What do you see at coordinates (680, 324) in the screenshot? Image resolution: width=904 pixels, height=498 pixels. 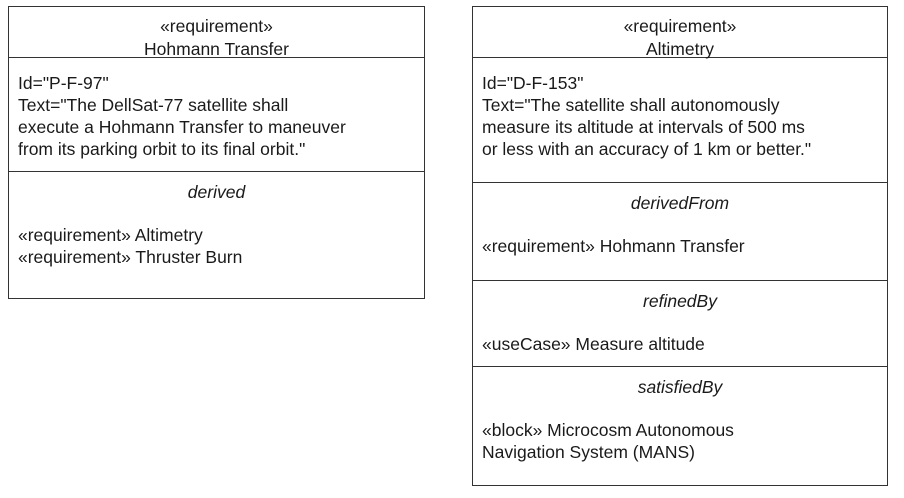 I see `relationship-section-refined-by: refinedBy «useCase» Measure altitude` at bounding box center [680, 324].